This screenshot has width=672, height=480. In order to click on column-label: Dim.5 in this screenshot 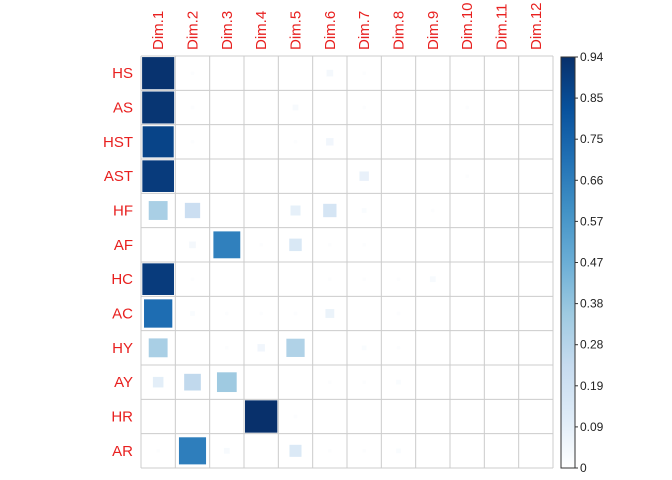, I will do `click(296, 30)`.